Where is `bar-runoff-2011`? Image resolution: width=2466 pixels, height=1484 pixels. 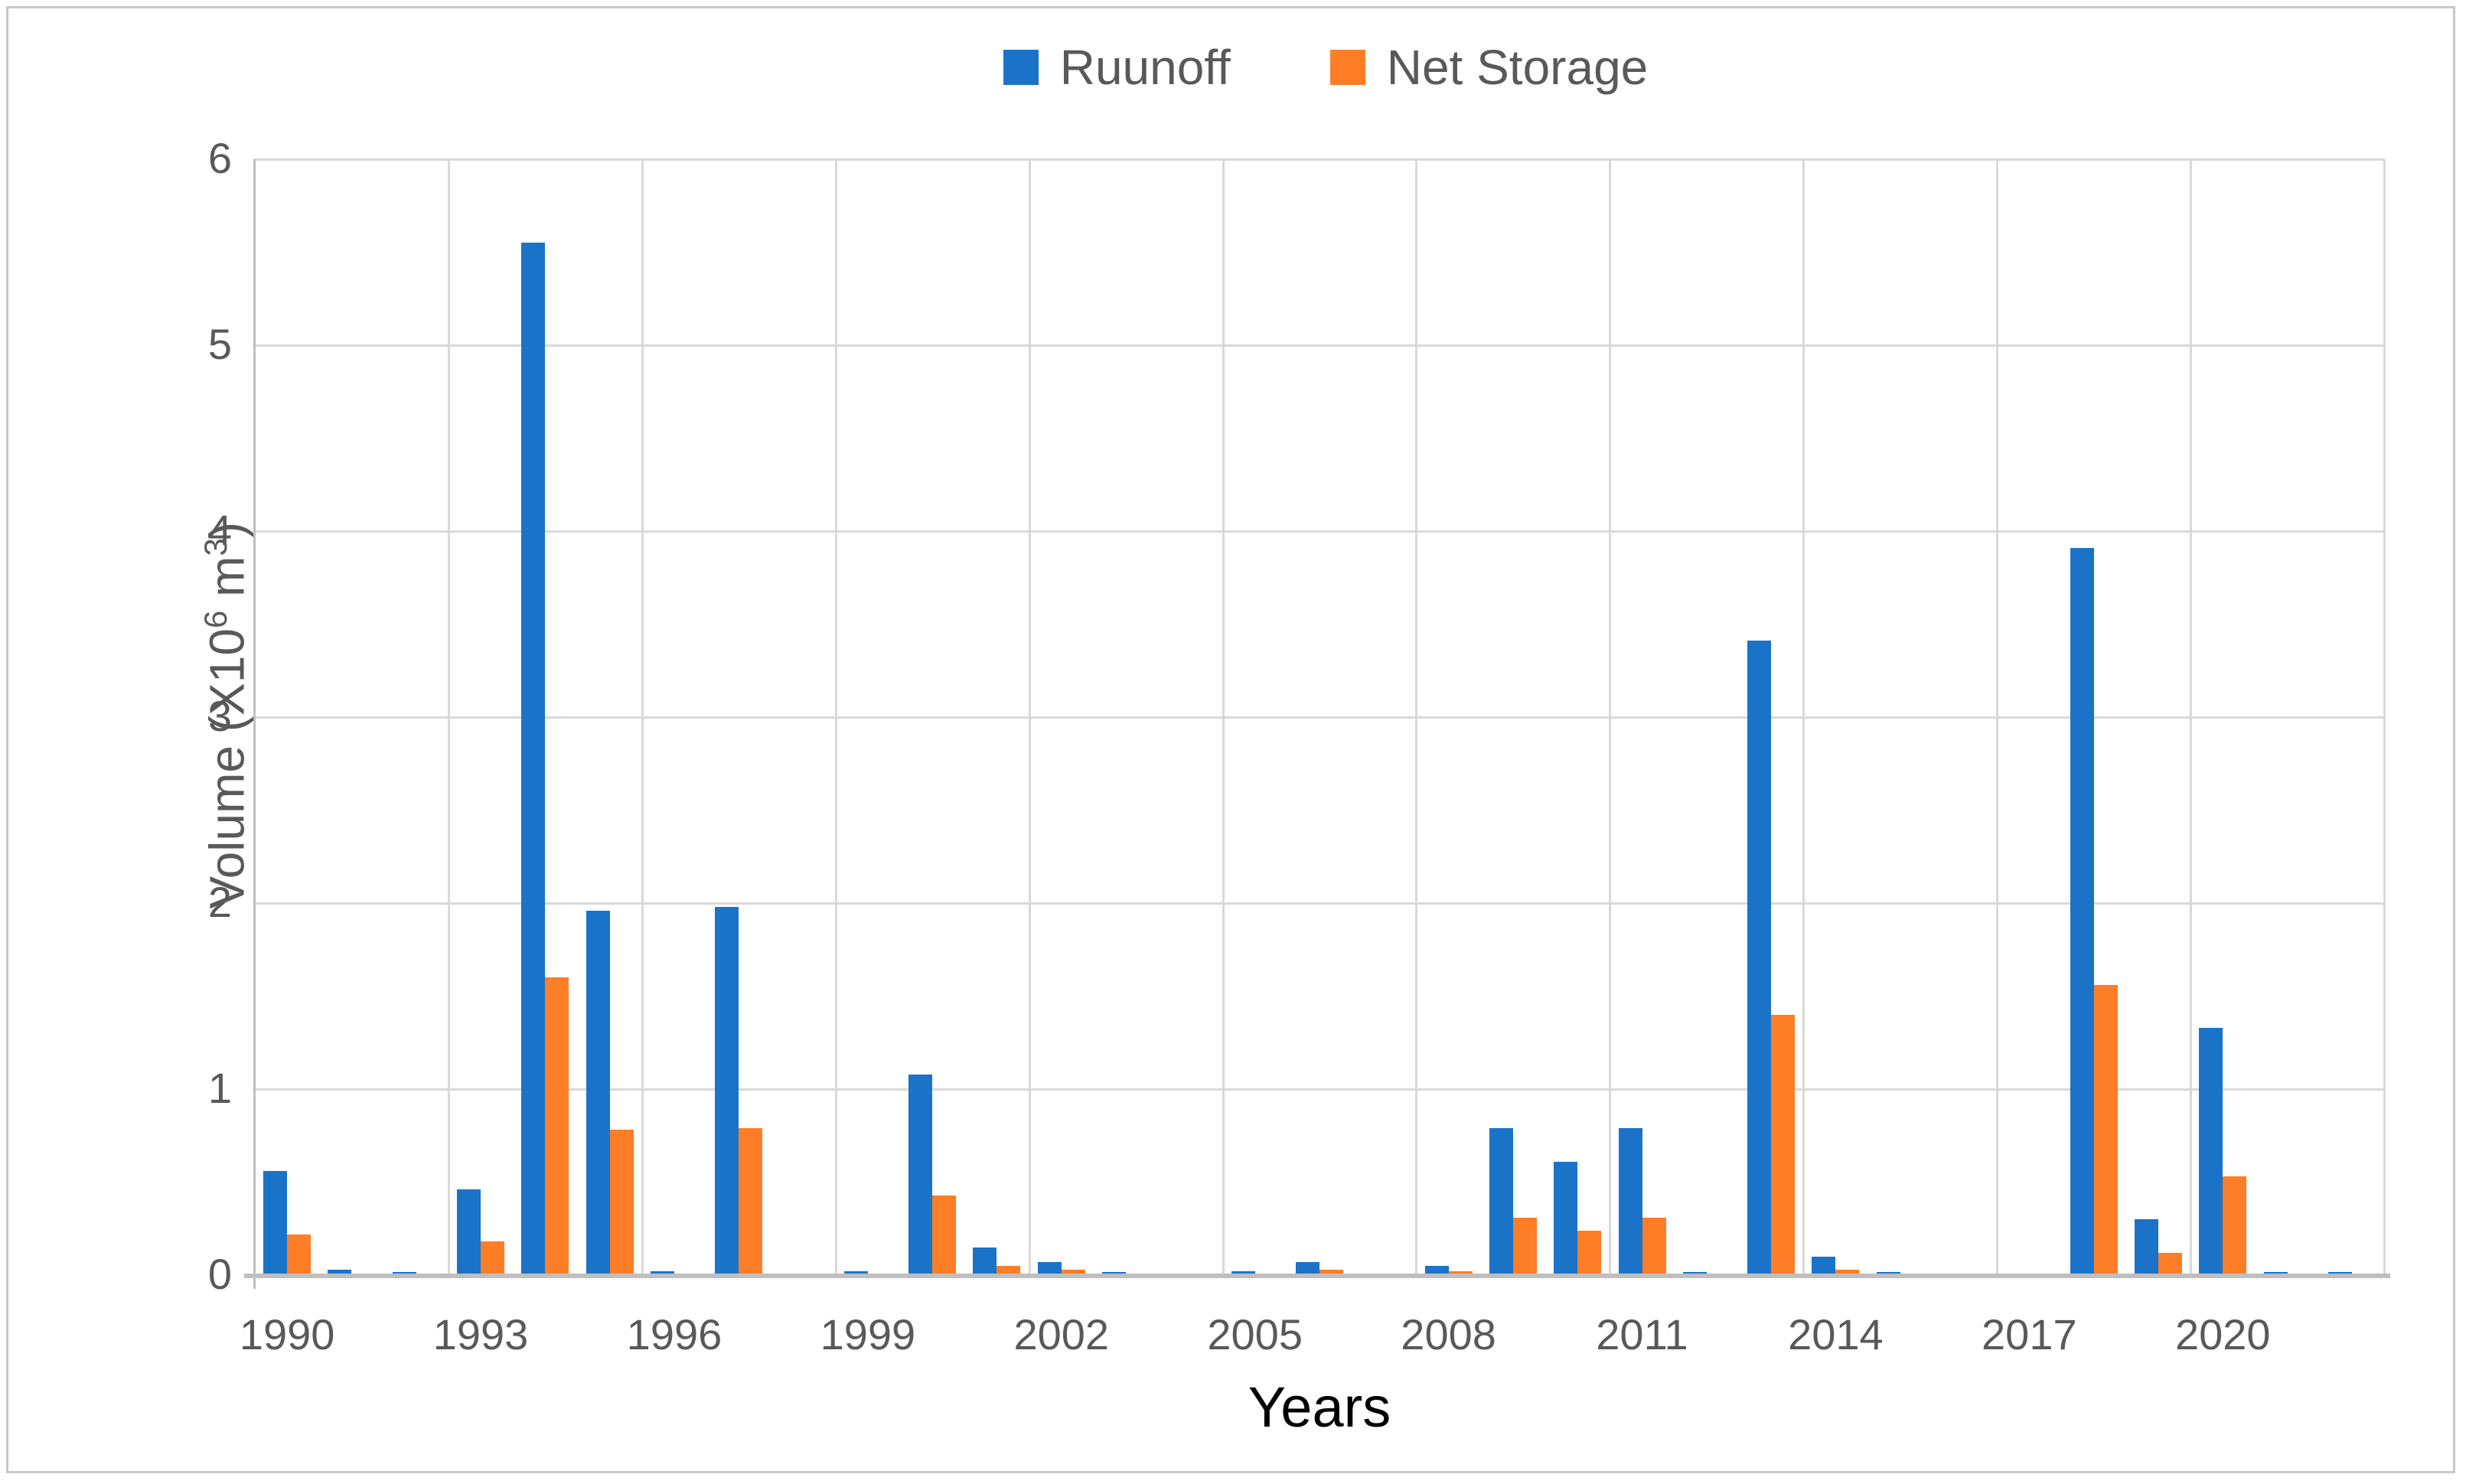 bar-runoff-2011 is located at coordinates (1630, 1201).